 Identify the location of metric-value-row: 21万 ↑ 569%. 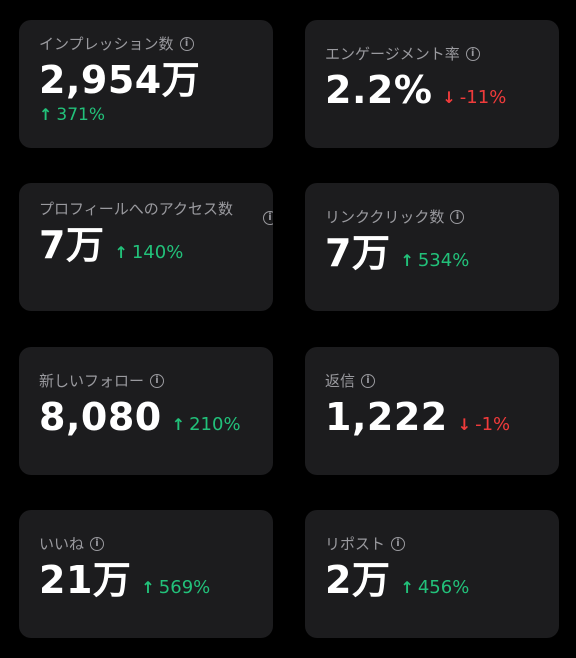
(146, 580).